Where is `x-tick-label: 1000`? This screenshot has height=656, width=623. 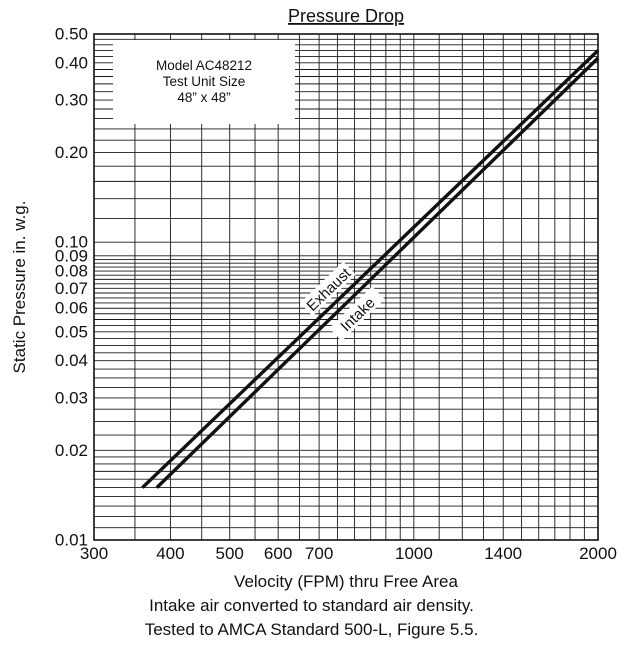 x-tick-label: 1000 is located at coordinates (414, 553).